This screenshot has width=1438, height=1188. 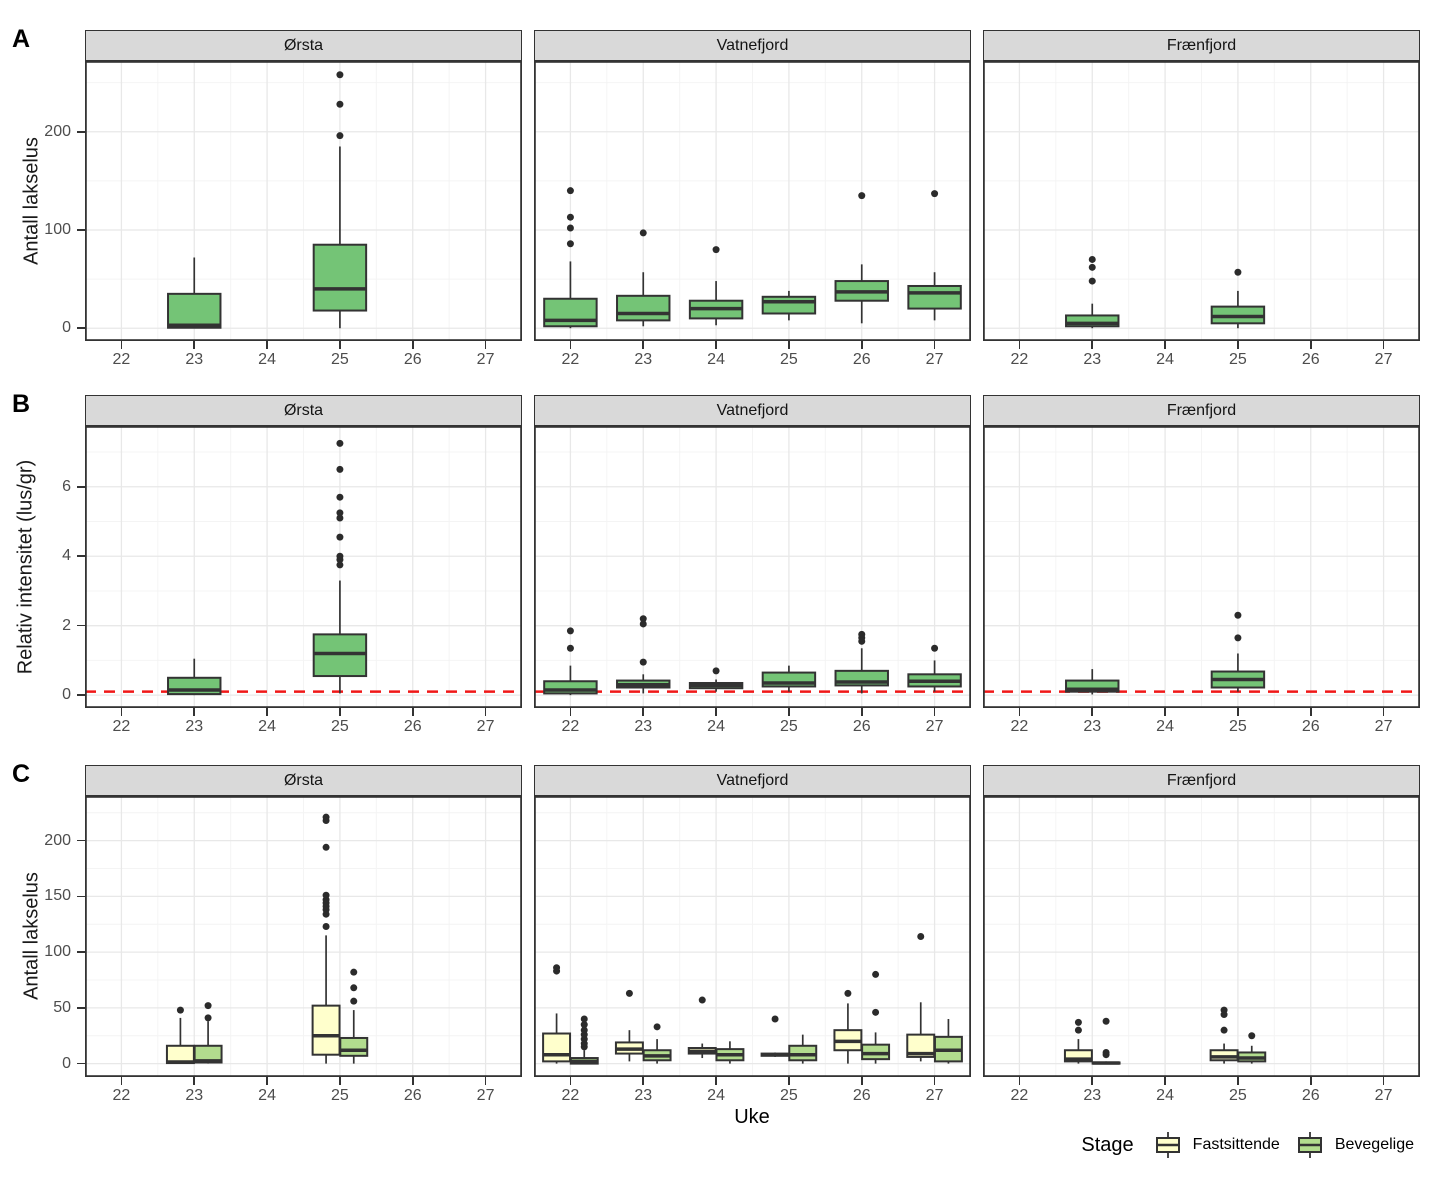 I want to click on legend-label: Fastsittende, so click(x=1236, y=1144).